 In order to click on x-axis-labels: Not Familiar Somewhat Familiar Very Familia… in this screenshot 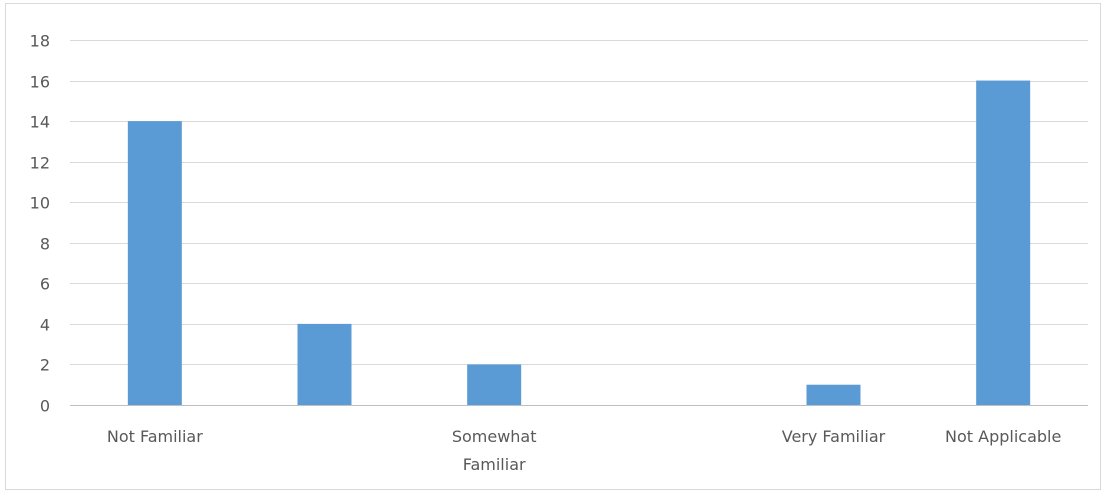, I will do `click(584, 450)`.